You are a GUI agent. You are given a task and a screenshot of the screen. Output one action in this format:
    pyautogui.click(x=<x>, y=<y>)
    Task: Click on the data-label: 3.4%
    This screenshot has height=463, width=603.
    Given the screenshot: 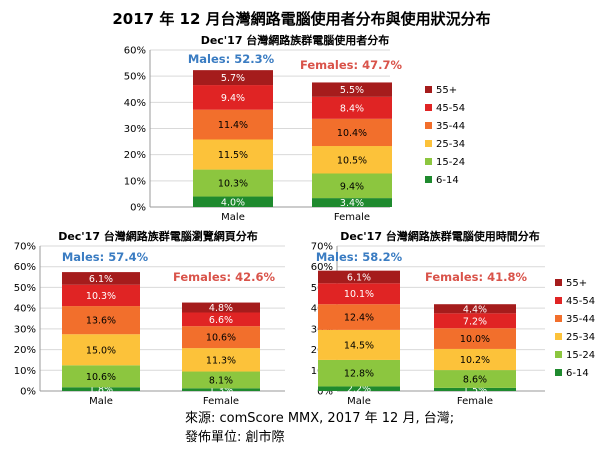 What is the action you would take?
    pyautogui.click(x=352, y=203)
    